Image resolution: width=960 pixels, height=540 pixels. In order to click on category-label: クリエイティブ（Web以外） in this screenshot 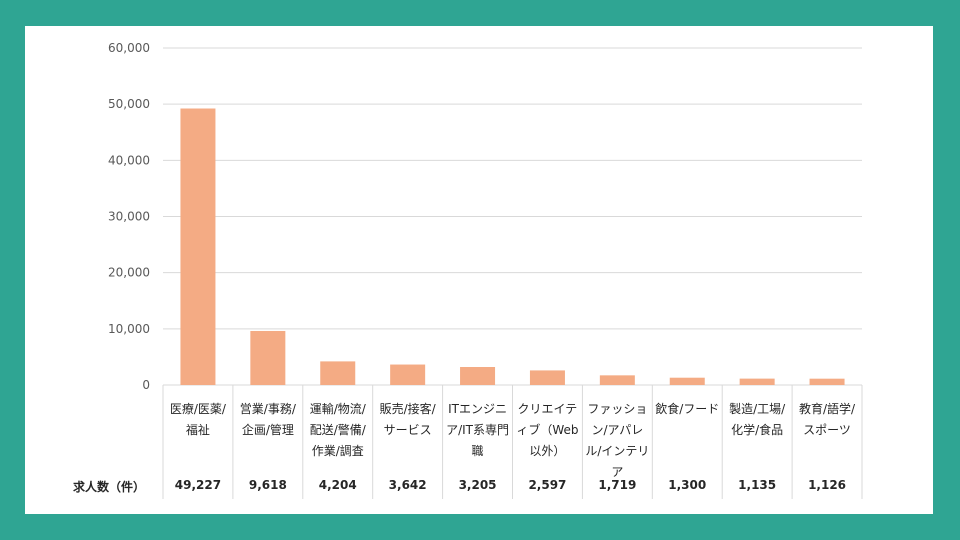, I will do `click(547, 430)`.